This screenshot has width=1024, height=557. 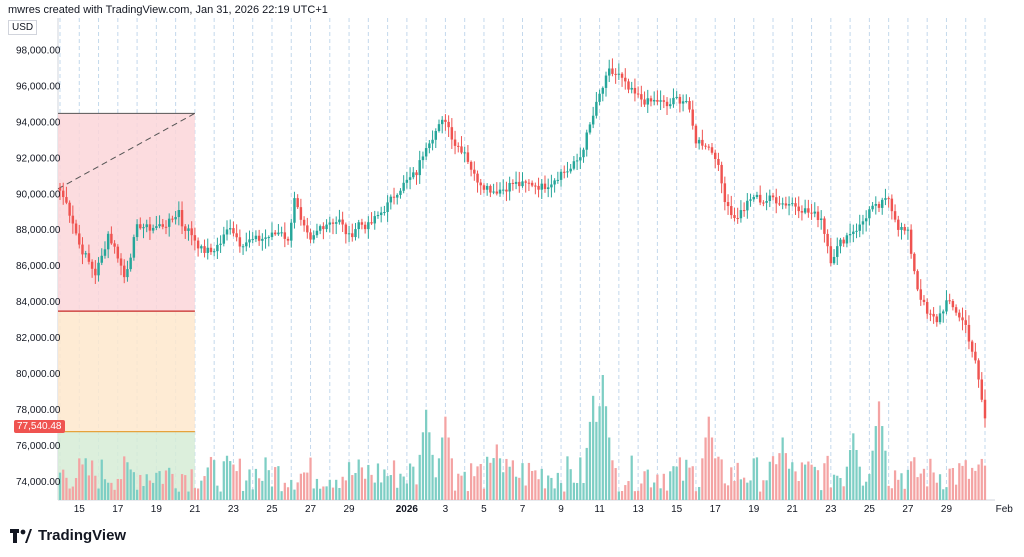 I want to click on y-tick-label: 76,000.00, so click(x=38, y=446).